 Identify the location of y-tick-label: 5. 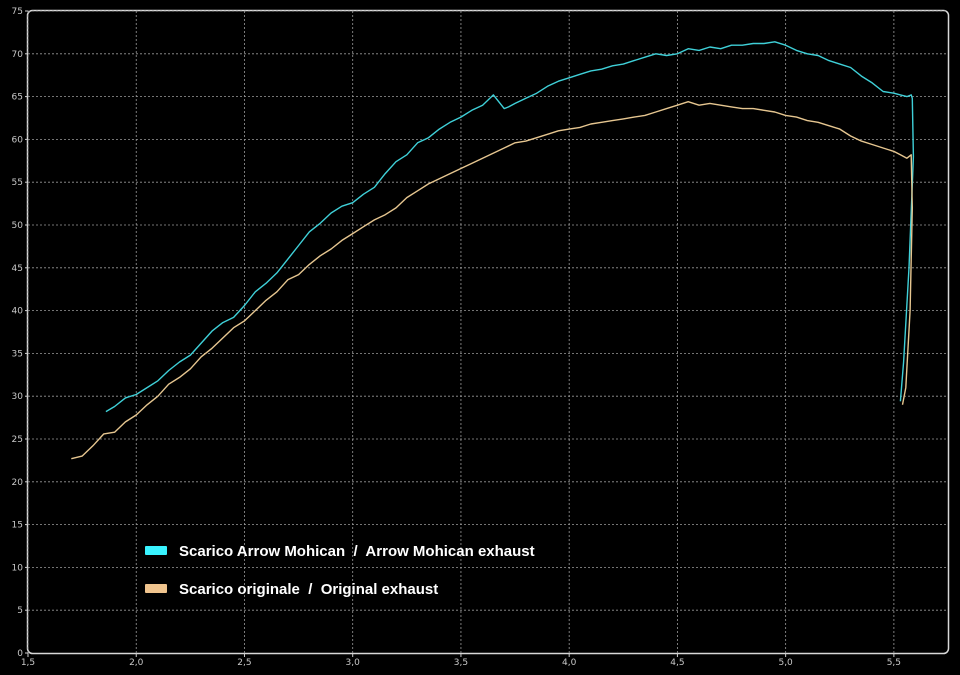
(20, 611).